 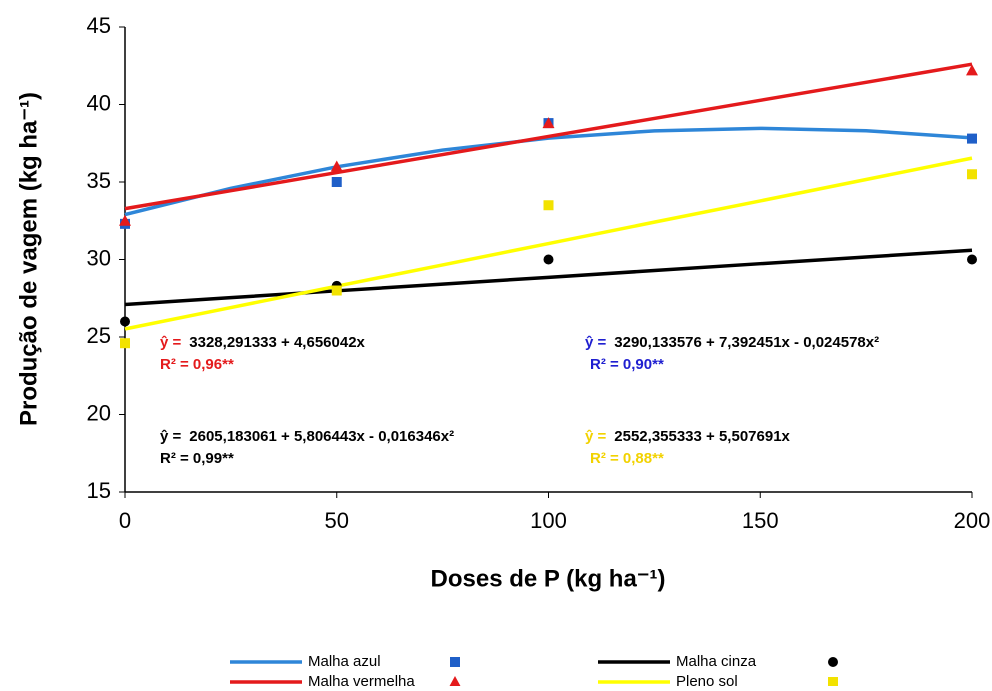 What do you see at coordinates (548, 578) in the screenshot?
I see `x-axis-title: Doses de P (kg ha⁻¹)` at bounding box center [548, 578].